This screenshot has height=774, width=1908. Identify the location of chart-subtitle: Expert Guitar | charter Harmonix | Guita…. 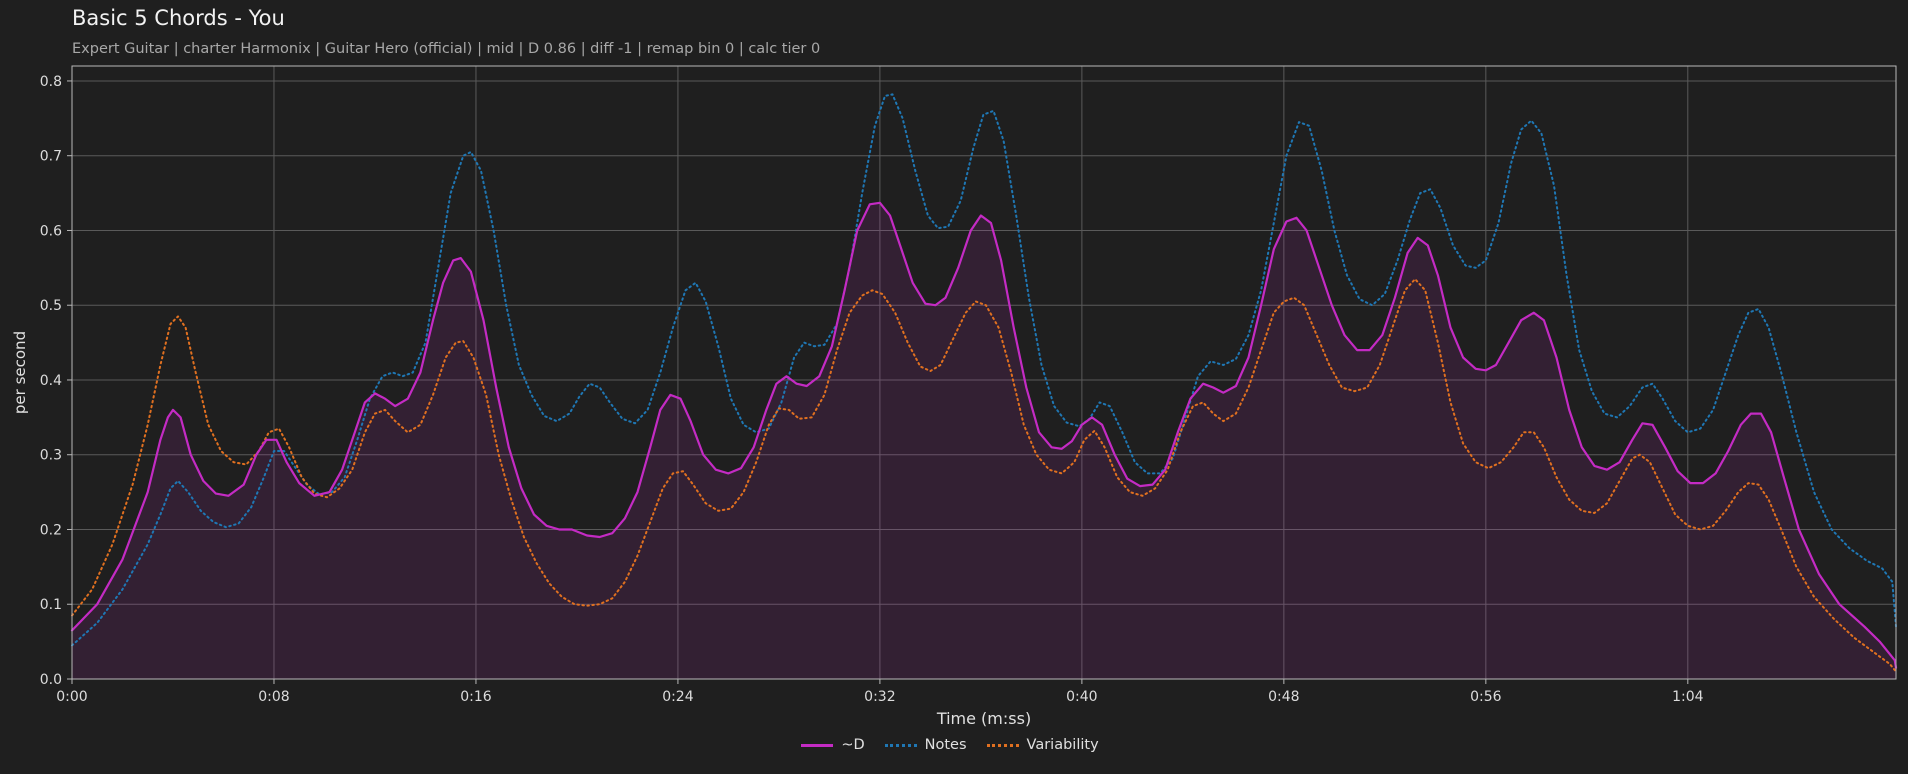
(446, 49).